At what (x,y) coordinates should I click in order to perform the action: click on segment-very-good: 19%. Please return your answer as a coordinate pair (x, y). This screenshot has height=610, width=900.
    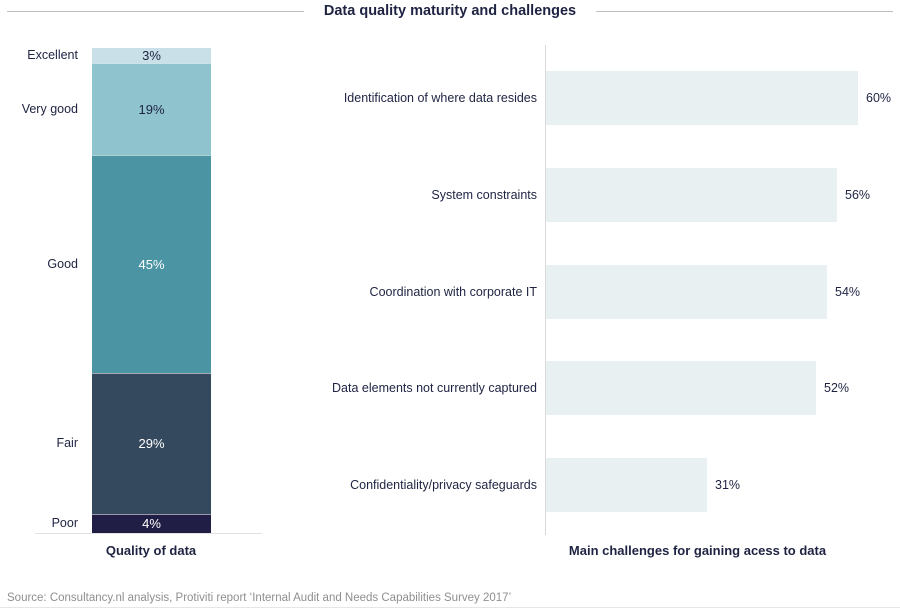
    Looking at the image, I should click on (151, 108).